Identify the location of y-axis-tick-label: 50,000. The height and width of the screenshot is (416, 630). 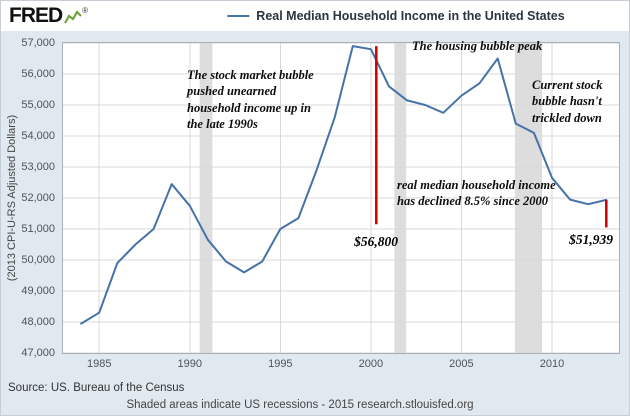
(38, 259).